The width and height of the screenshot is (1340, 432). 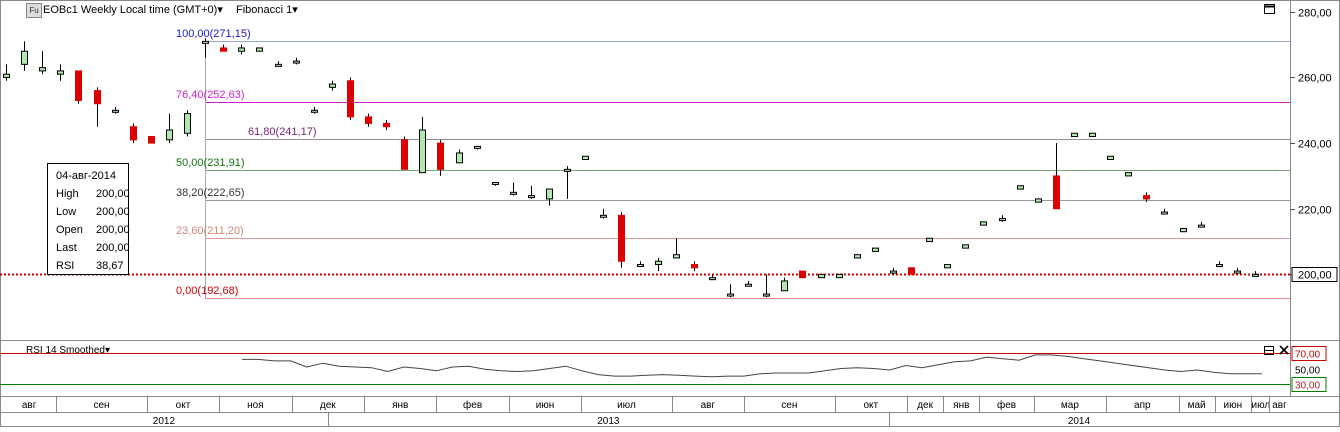 I want to click on info-row-last: Last 200,00, so click(x=93, y=248).